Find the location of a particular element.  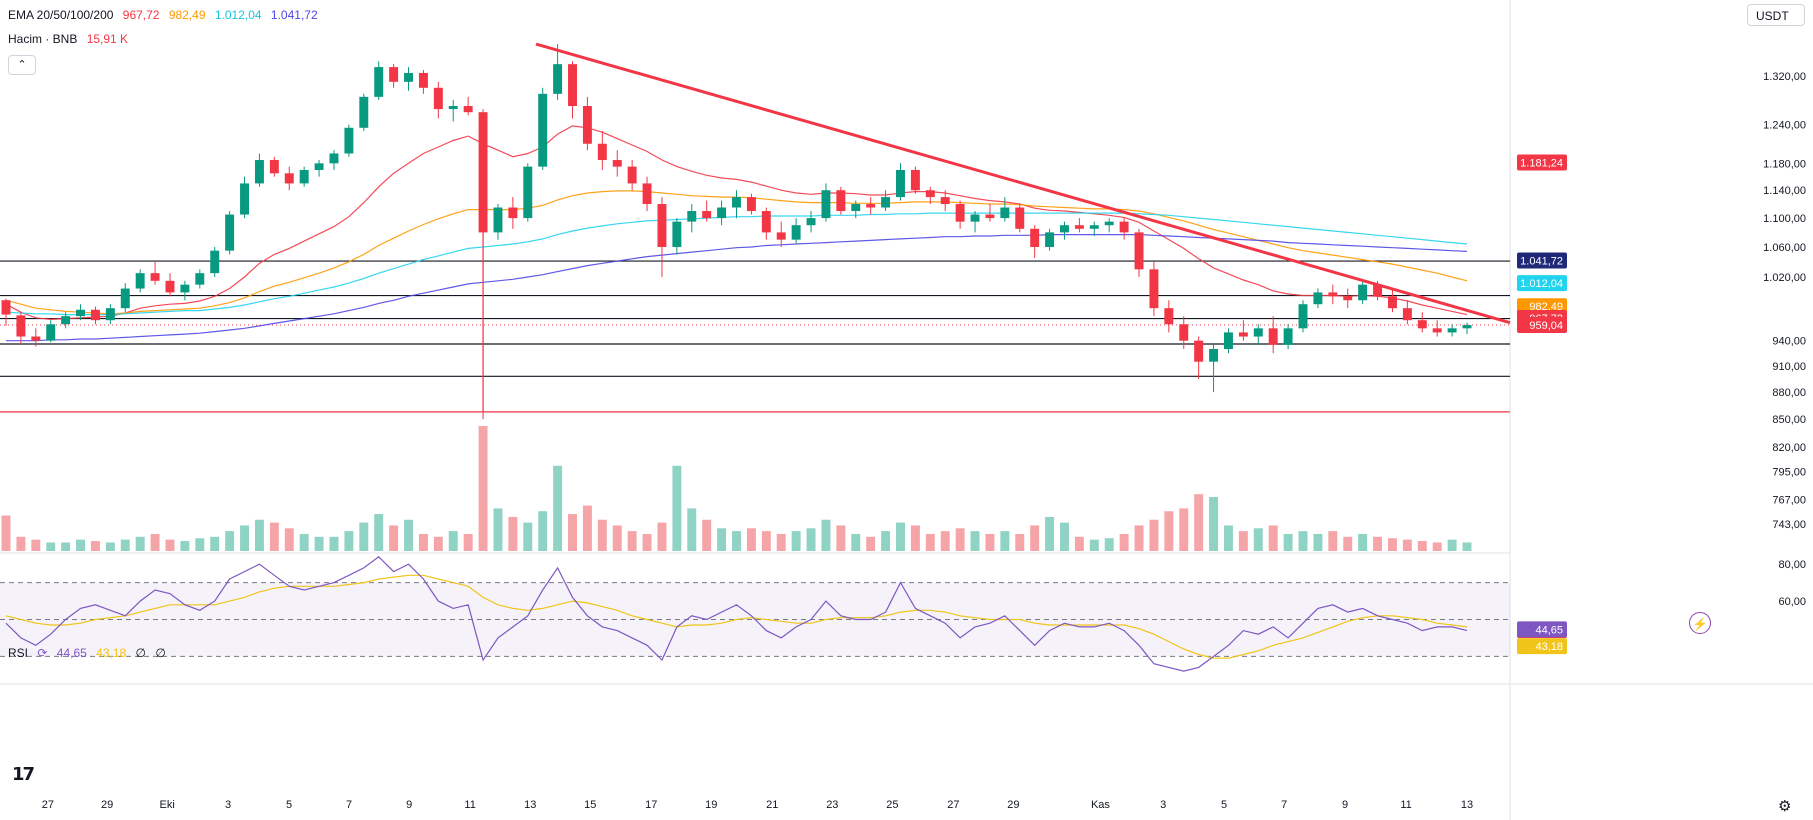

gear-icon: ⚙ is located at coordinates (1785, 806).